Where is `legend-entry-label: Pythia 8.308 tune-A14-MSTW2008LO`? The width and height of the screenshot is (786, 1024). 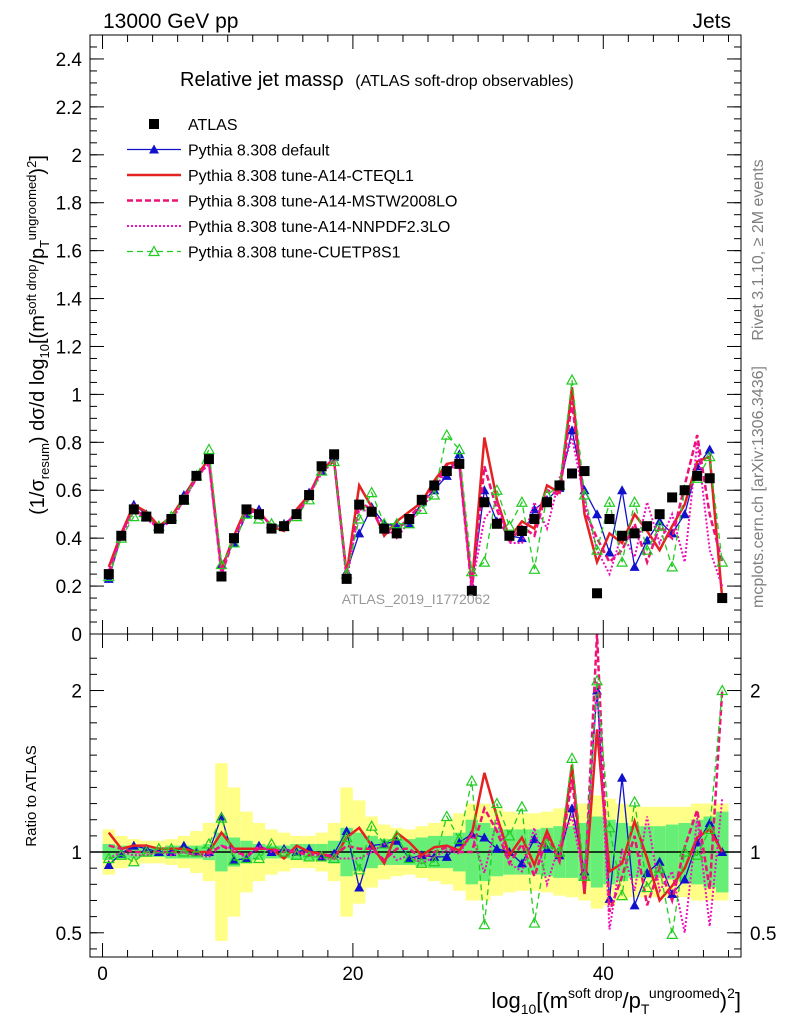 legend-entry-label: Pythia 8.308 tune-A14-MSTW2008LO is located at coordinates (322, 202).